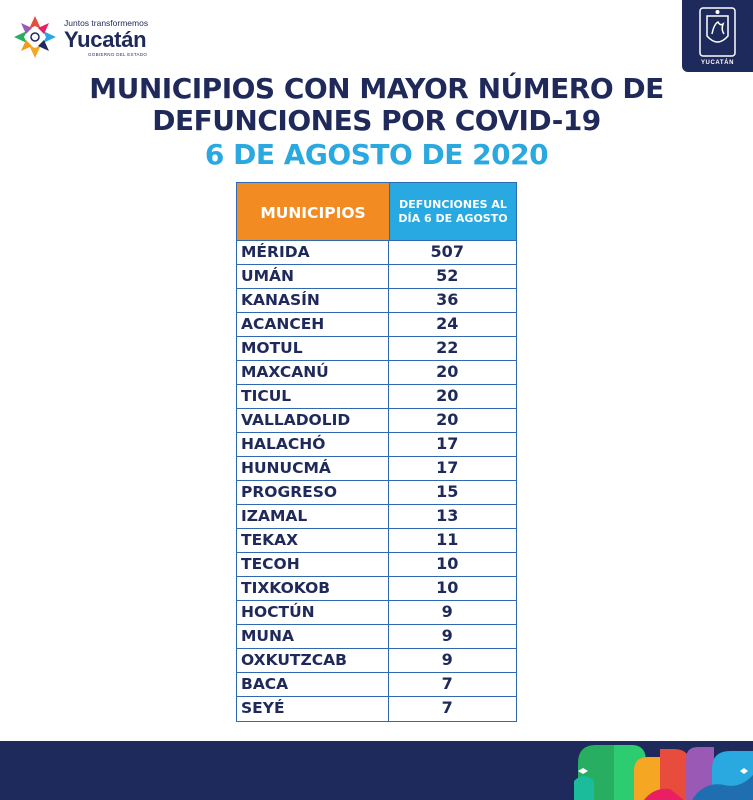 Image resolution: width=753 pixels, height=800 pixels. I want to click on defunciones-cell: 36, so click(447, 299).